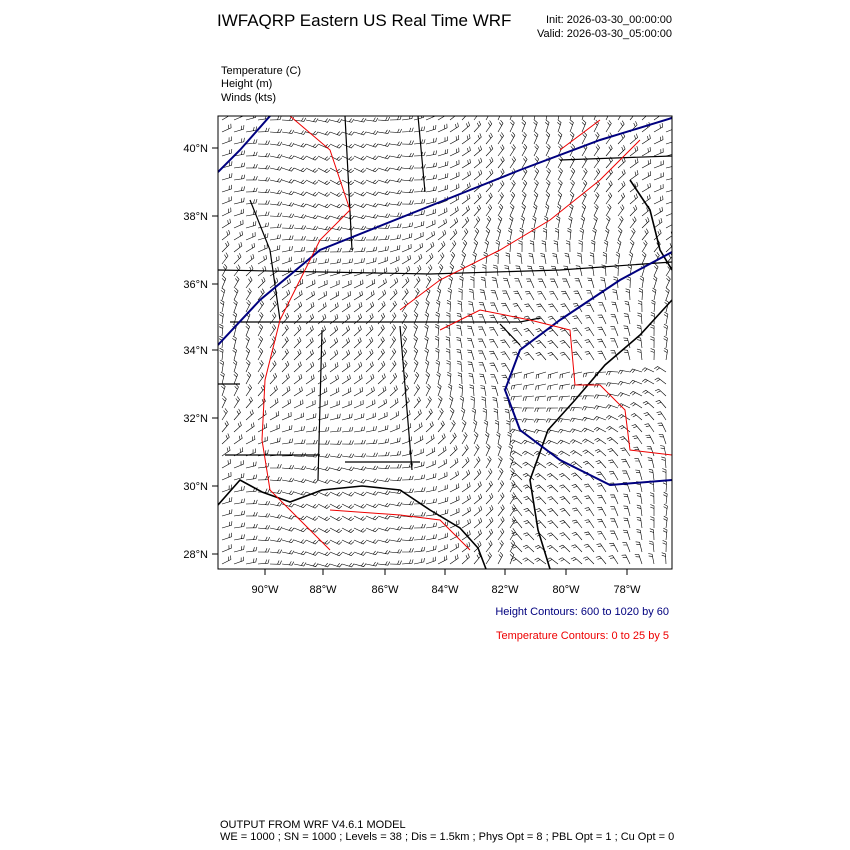  What do you see at coordinates (566, 590) in the screenshot?
I see `lon-label: 80°W` at bounding box center [566, 590].